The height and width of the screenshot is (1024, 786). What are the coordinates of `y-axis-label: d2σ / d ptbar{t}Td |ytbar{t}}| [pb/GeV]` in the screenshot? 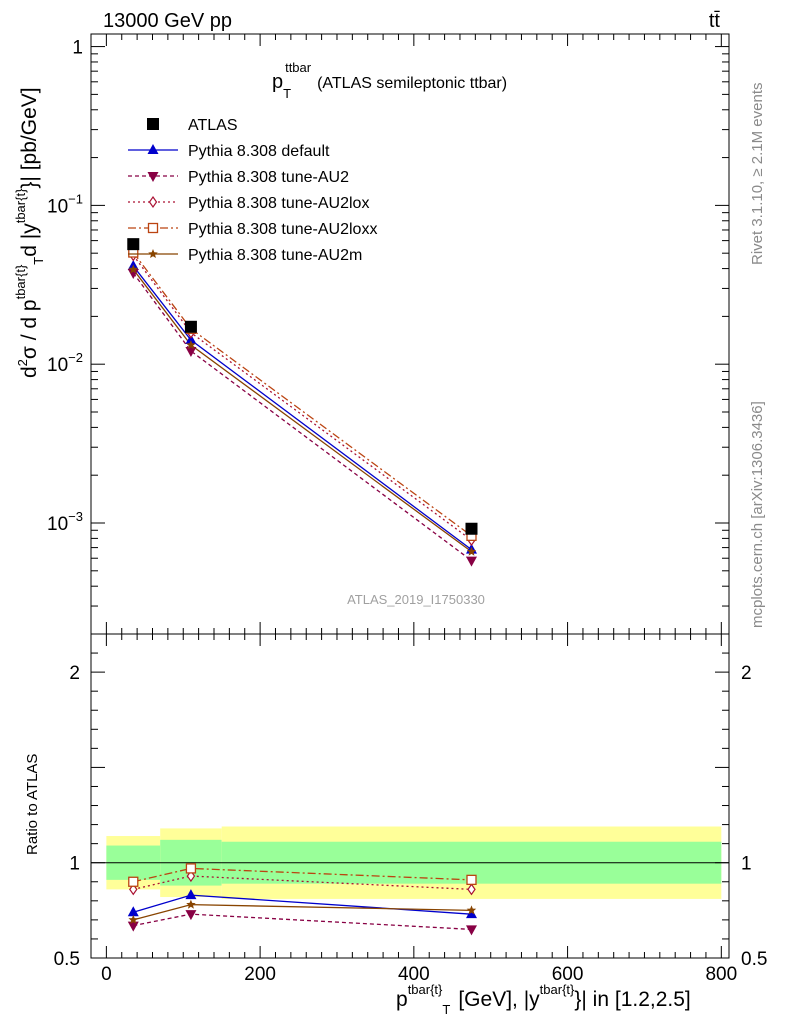 It's located at (29, 232).